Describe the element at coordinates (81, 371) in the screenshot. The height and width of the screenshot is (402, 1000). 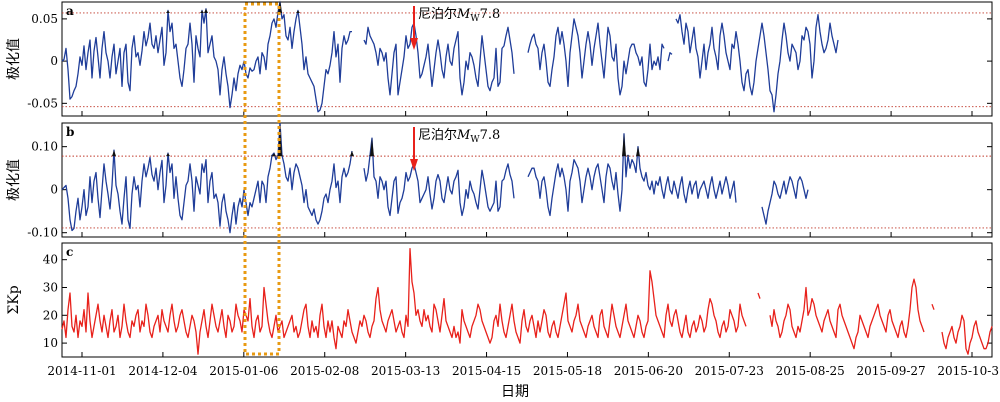
I see `x-tick-label: 2014-11-01` at that location.